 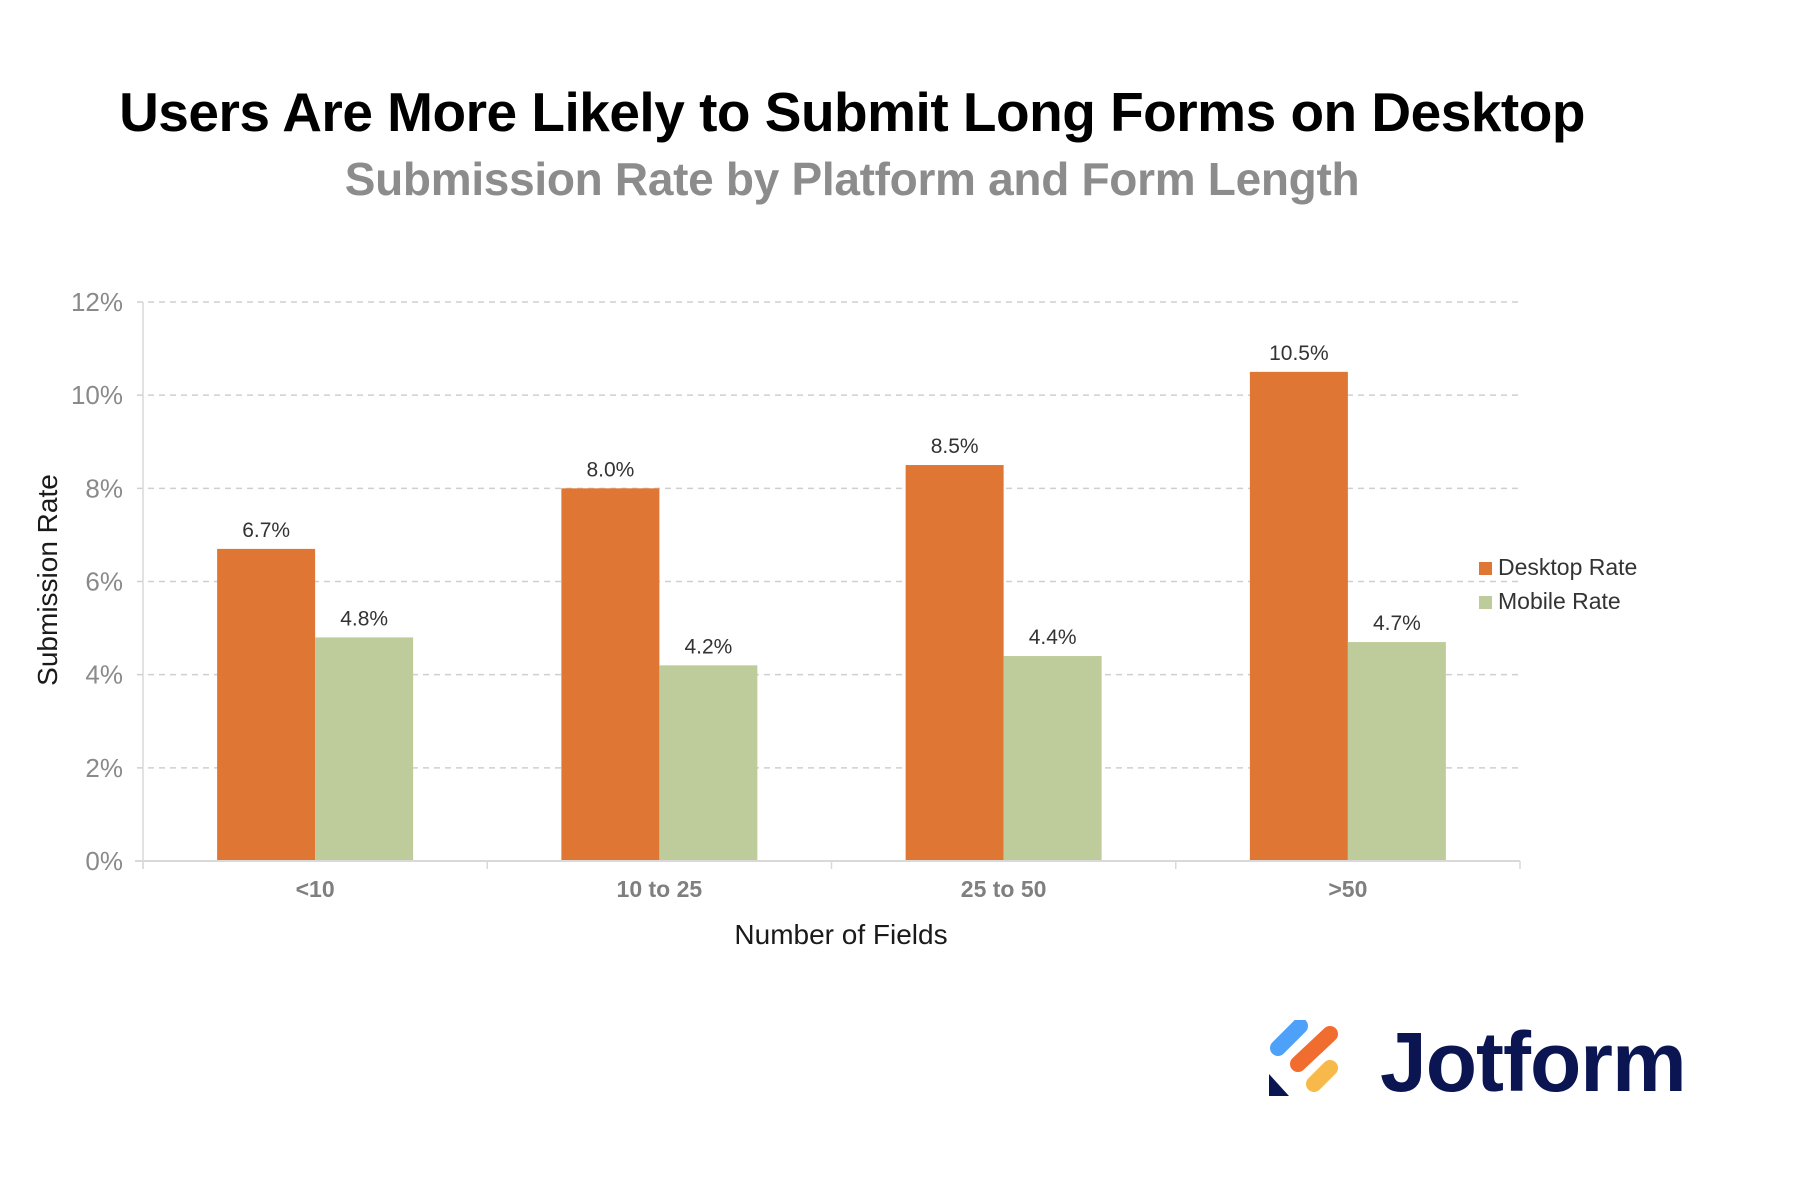 What do you see at coordinates (955, 446) in the screenshot?
I see `data-label: 8.5%` at bounding box center [955, 446].